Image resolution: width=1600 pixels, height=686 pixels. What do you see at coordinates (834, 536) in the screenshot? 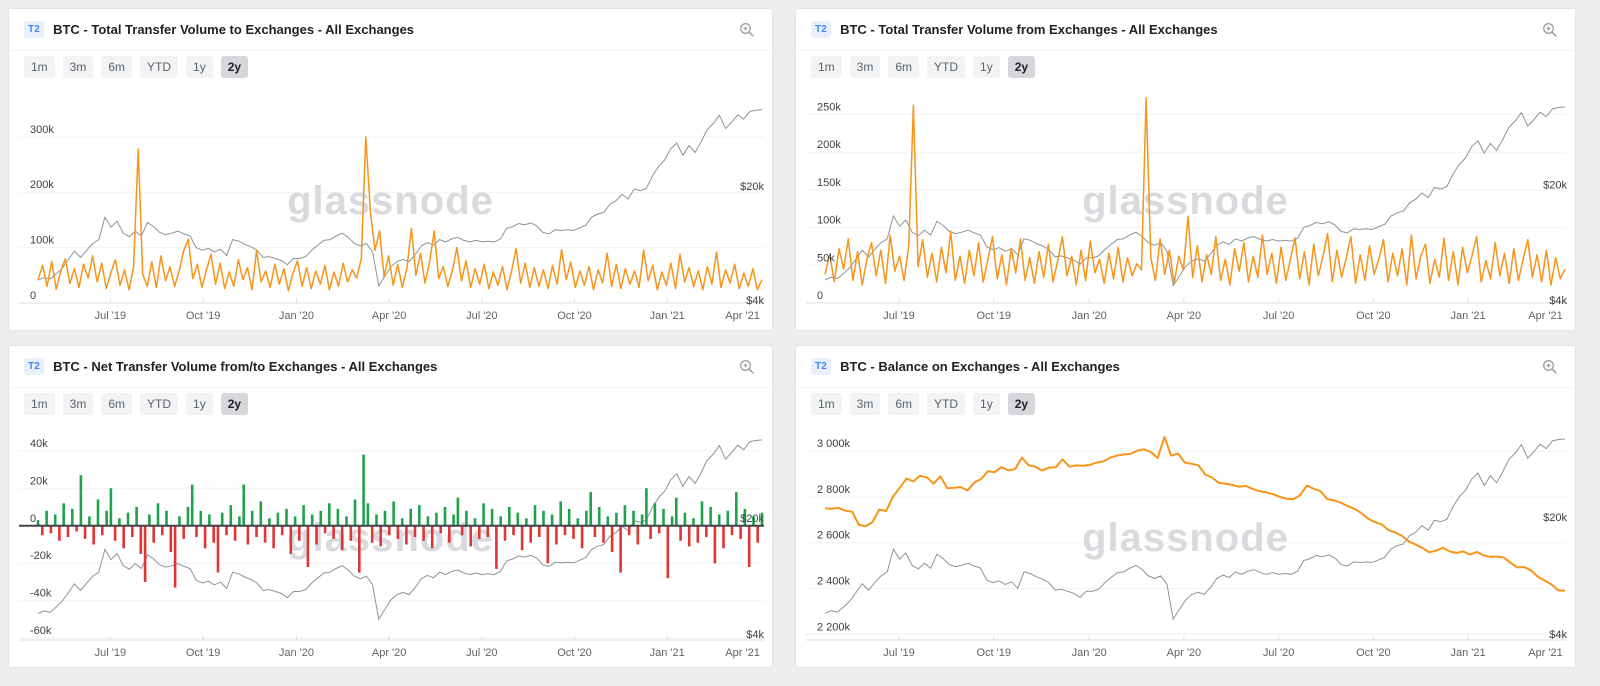
I see `y-tick-label: 2 600k` at bounding box center [834, 536].